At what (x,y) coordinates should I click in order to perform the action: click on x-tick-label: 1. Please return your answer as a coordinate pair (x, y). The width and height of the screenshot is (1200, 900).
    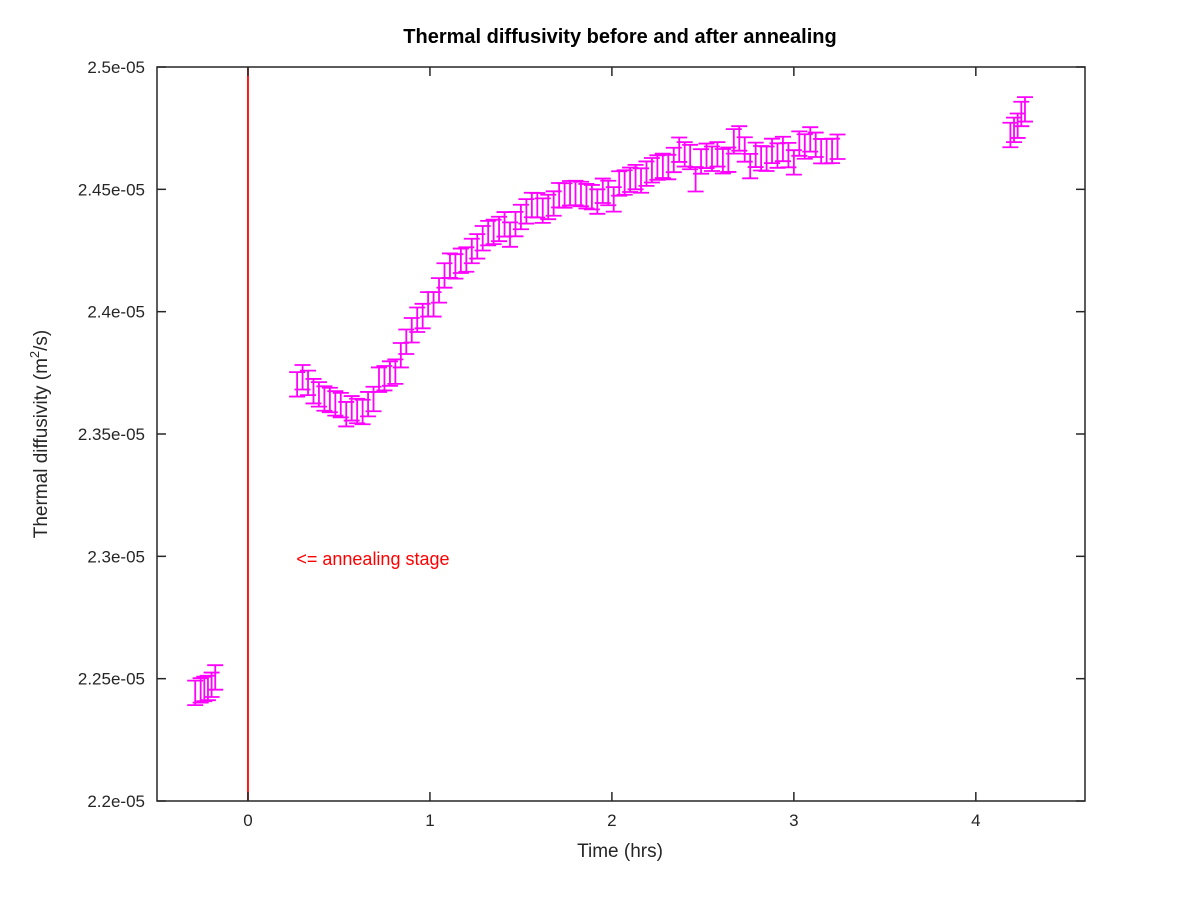
    Looking at the image, I should click on (429, 820).